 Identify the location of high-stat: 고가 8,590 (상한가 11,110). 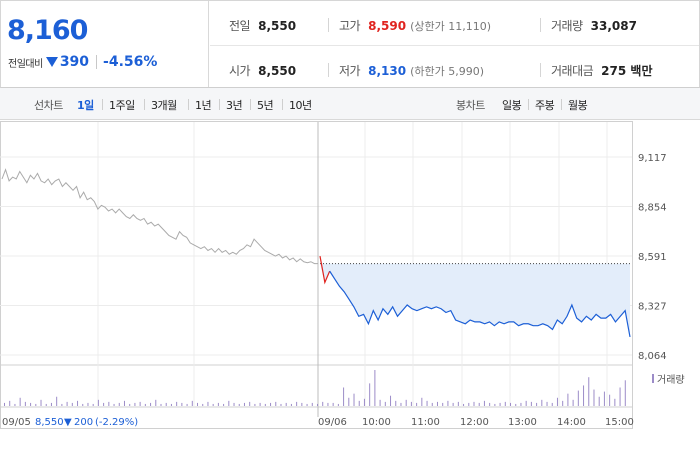
(415, 25).